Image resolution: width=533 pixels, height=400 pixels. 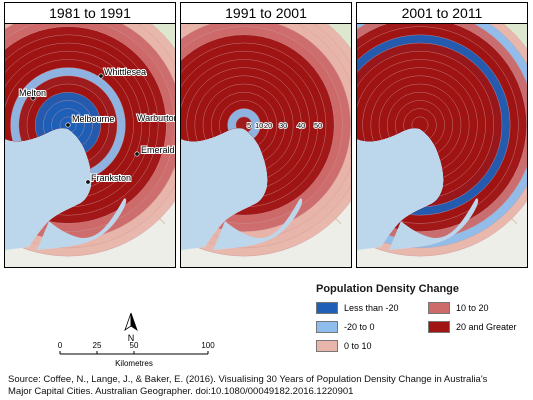 I want to click on north-arrow-icon, so click(x=131, y=321).